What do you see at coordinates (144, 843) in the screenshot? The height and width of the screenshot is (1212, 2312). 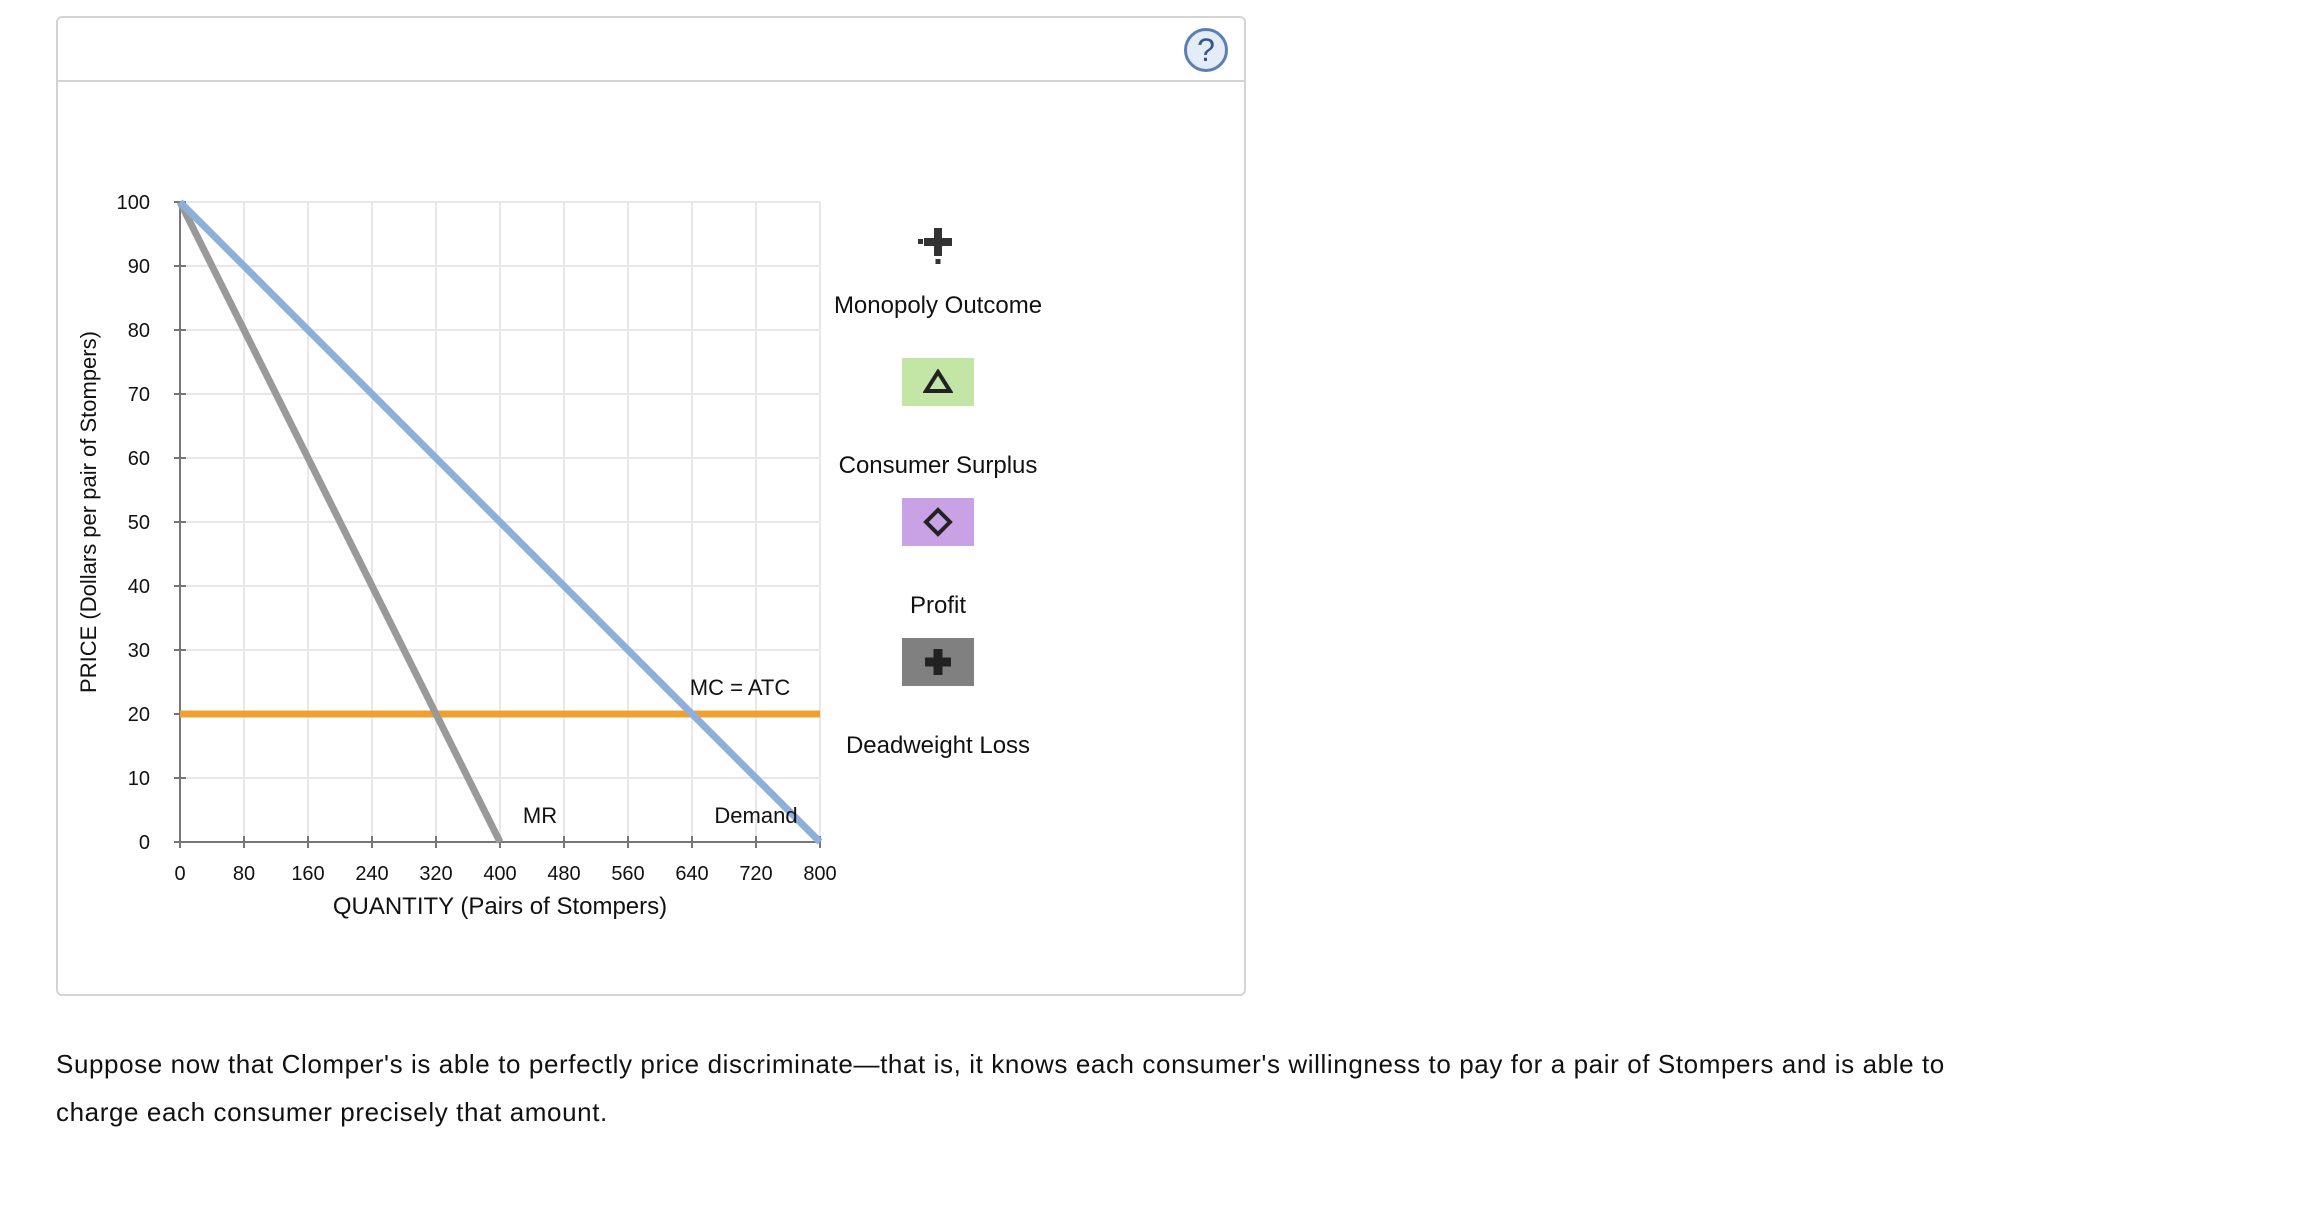 I see `y-tick-label: 0` at bounding box center [144, 843].